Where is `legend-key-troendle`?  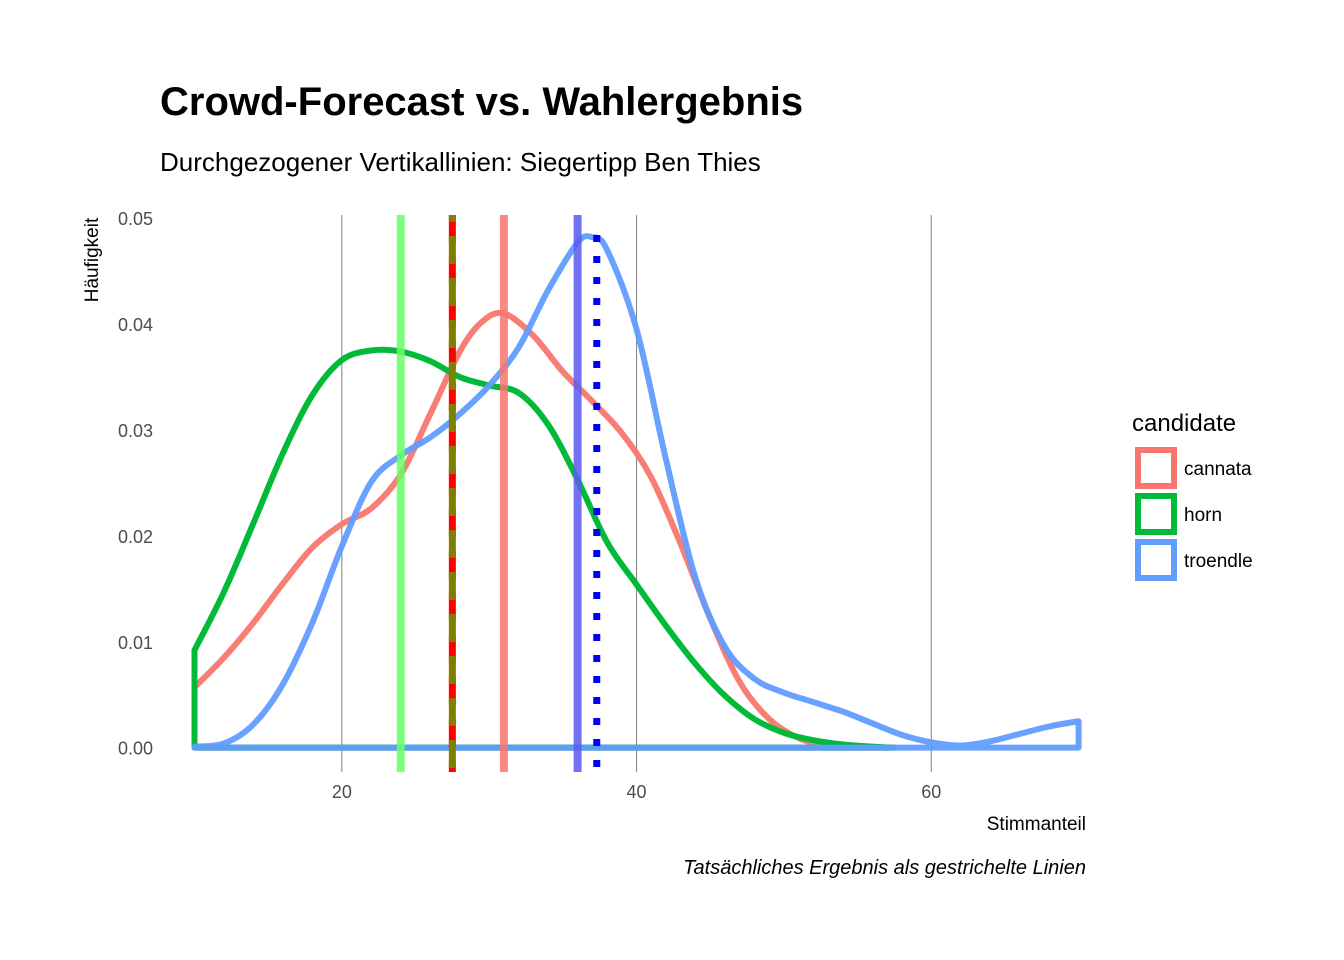 legend-key-troendle is located at coordinates (1156, 560).